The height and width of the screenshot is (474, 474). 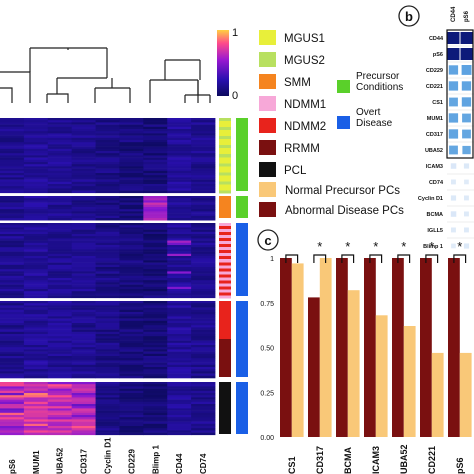 What do you see at coordinates (348, 460) in the screenshot?
I see `panel-c-category-label: BCMA` at bounding box center [348, 460].